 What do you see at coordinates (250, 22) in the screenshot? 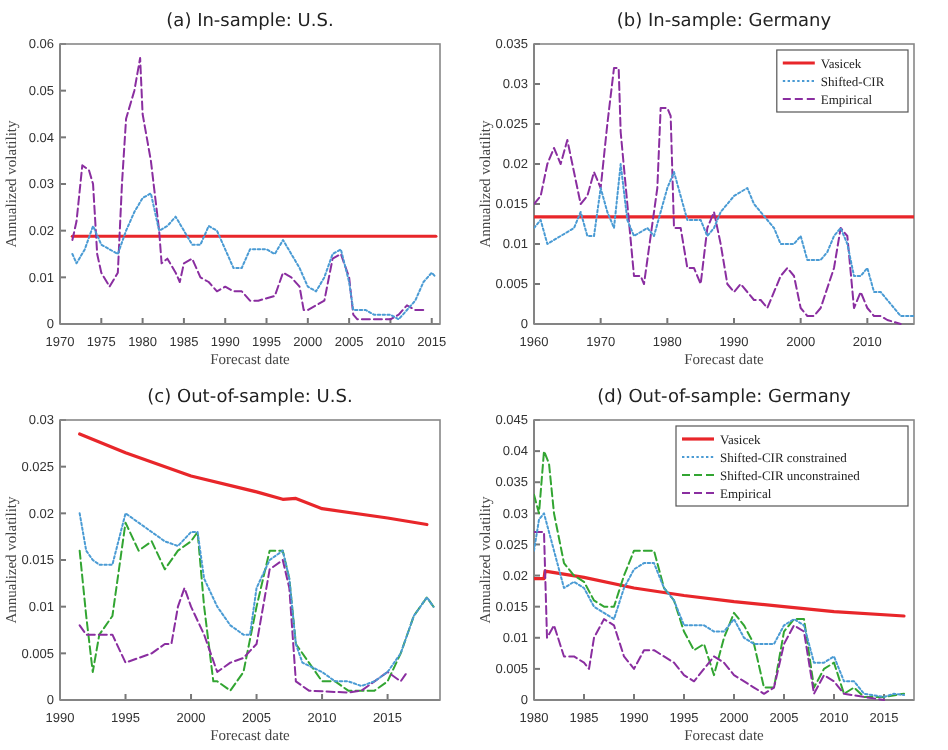
I see `chart-title: (a) In-sample: U.S.` at bounding box center [250, 22].